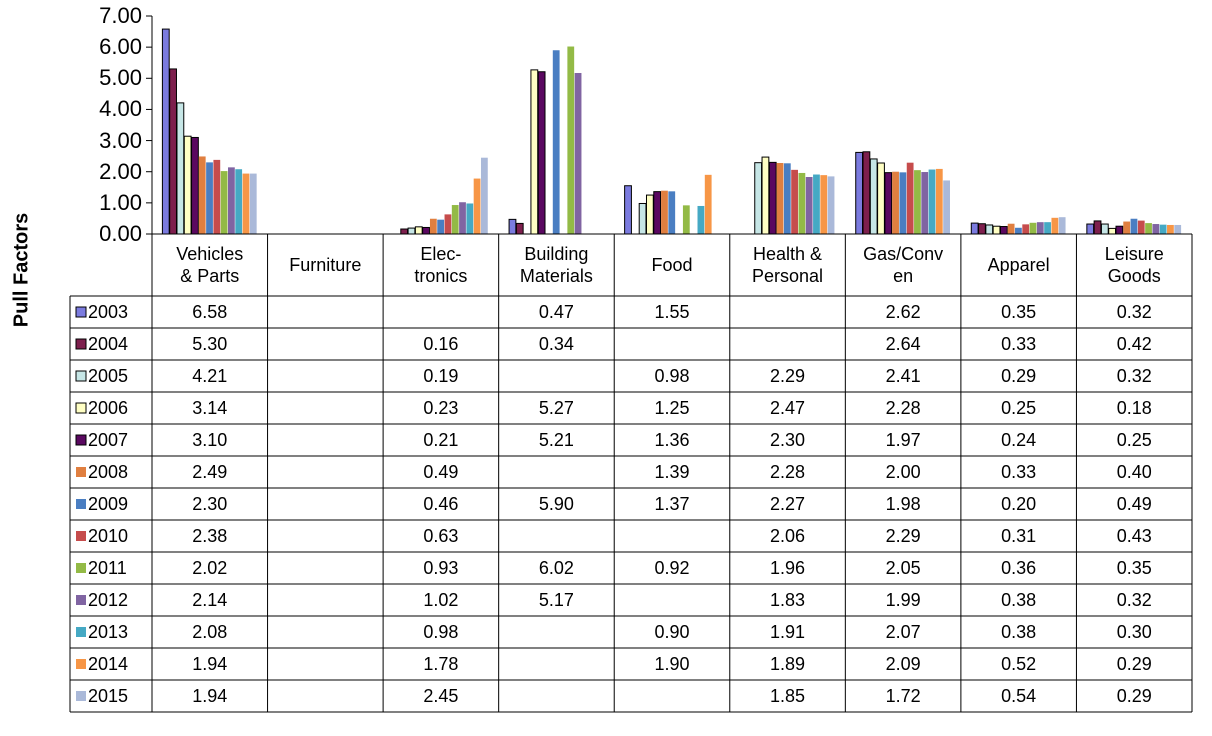  I want to click on legend-label: 2004, so click(108, 344).